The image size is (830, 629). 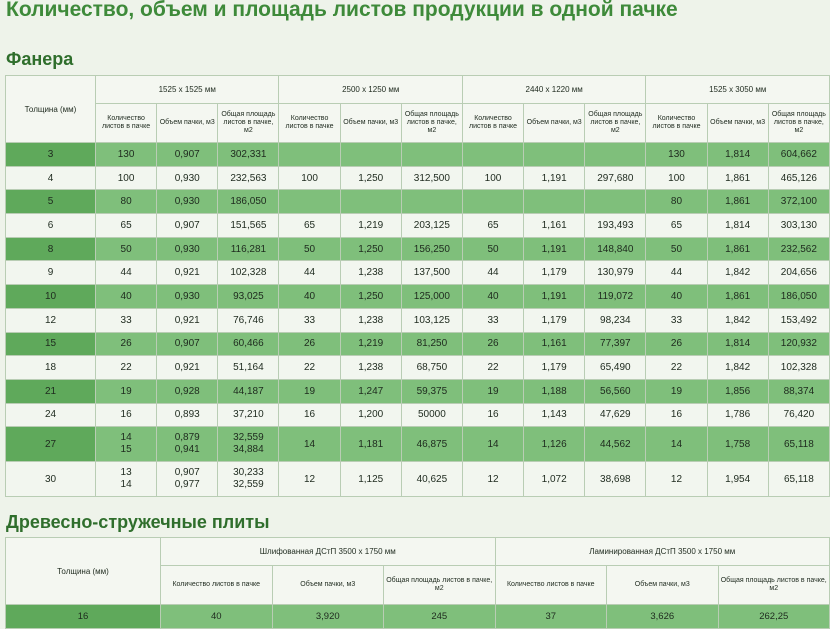 What do you see at coordinates (50, 178) in the screenshot?
I see `thickness-cell: 4` at bounding box center [50, 178].